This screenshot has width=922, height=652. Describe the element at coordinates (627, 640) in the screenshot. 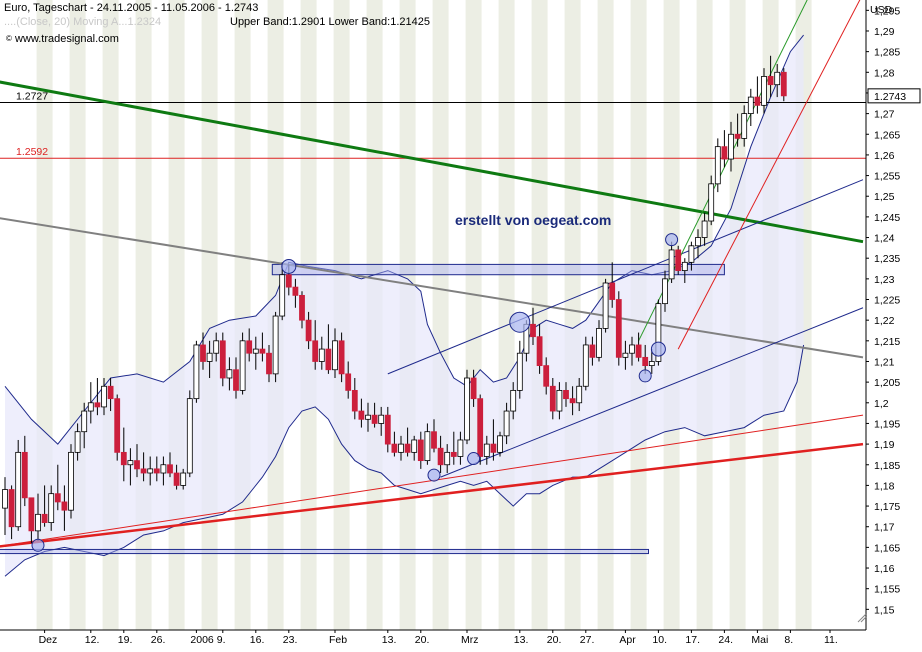

I see `x-tick-label: Apr` at that location.